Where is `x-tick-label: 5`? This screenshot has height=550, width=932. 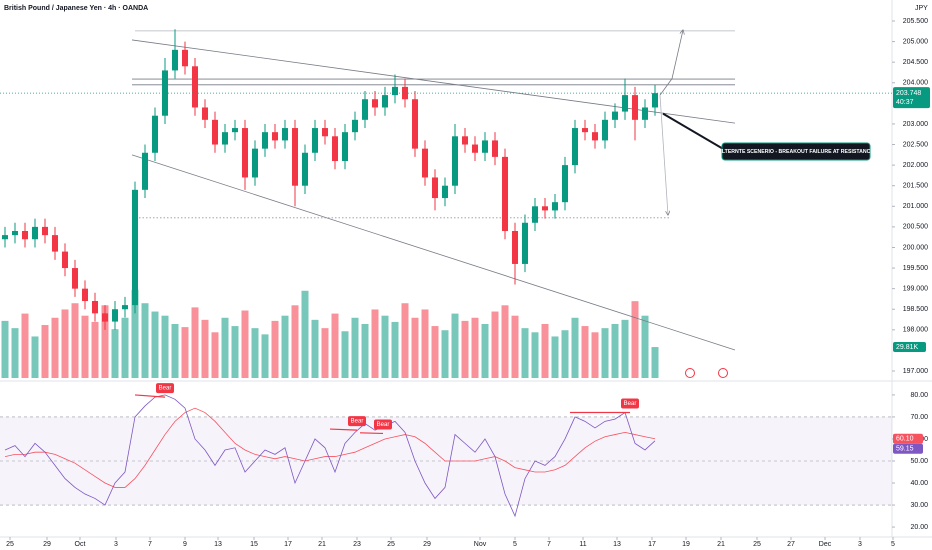 x-tick-label: 5 is located at coordinates (515, 544).